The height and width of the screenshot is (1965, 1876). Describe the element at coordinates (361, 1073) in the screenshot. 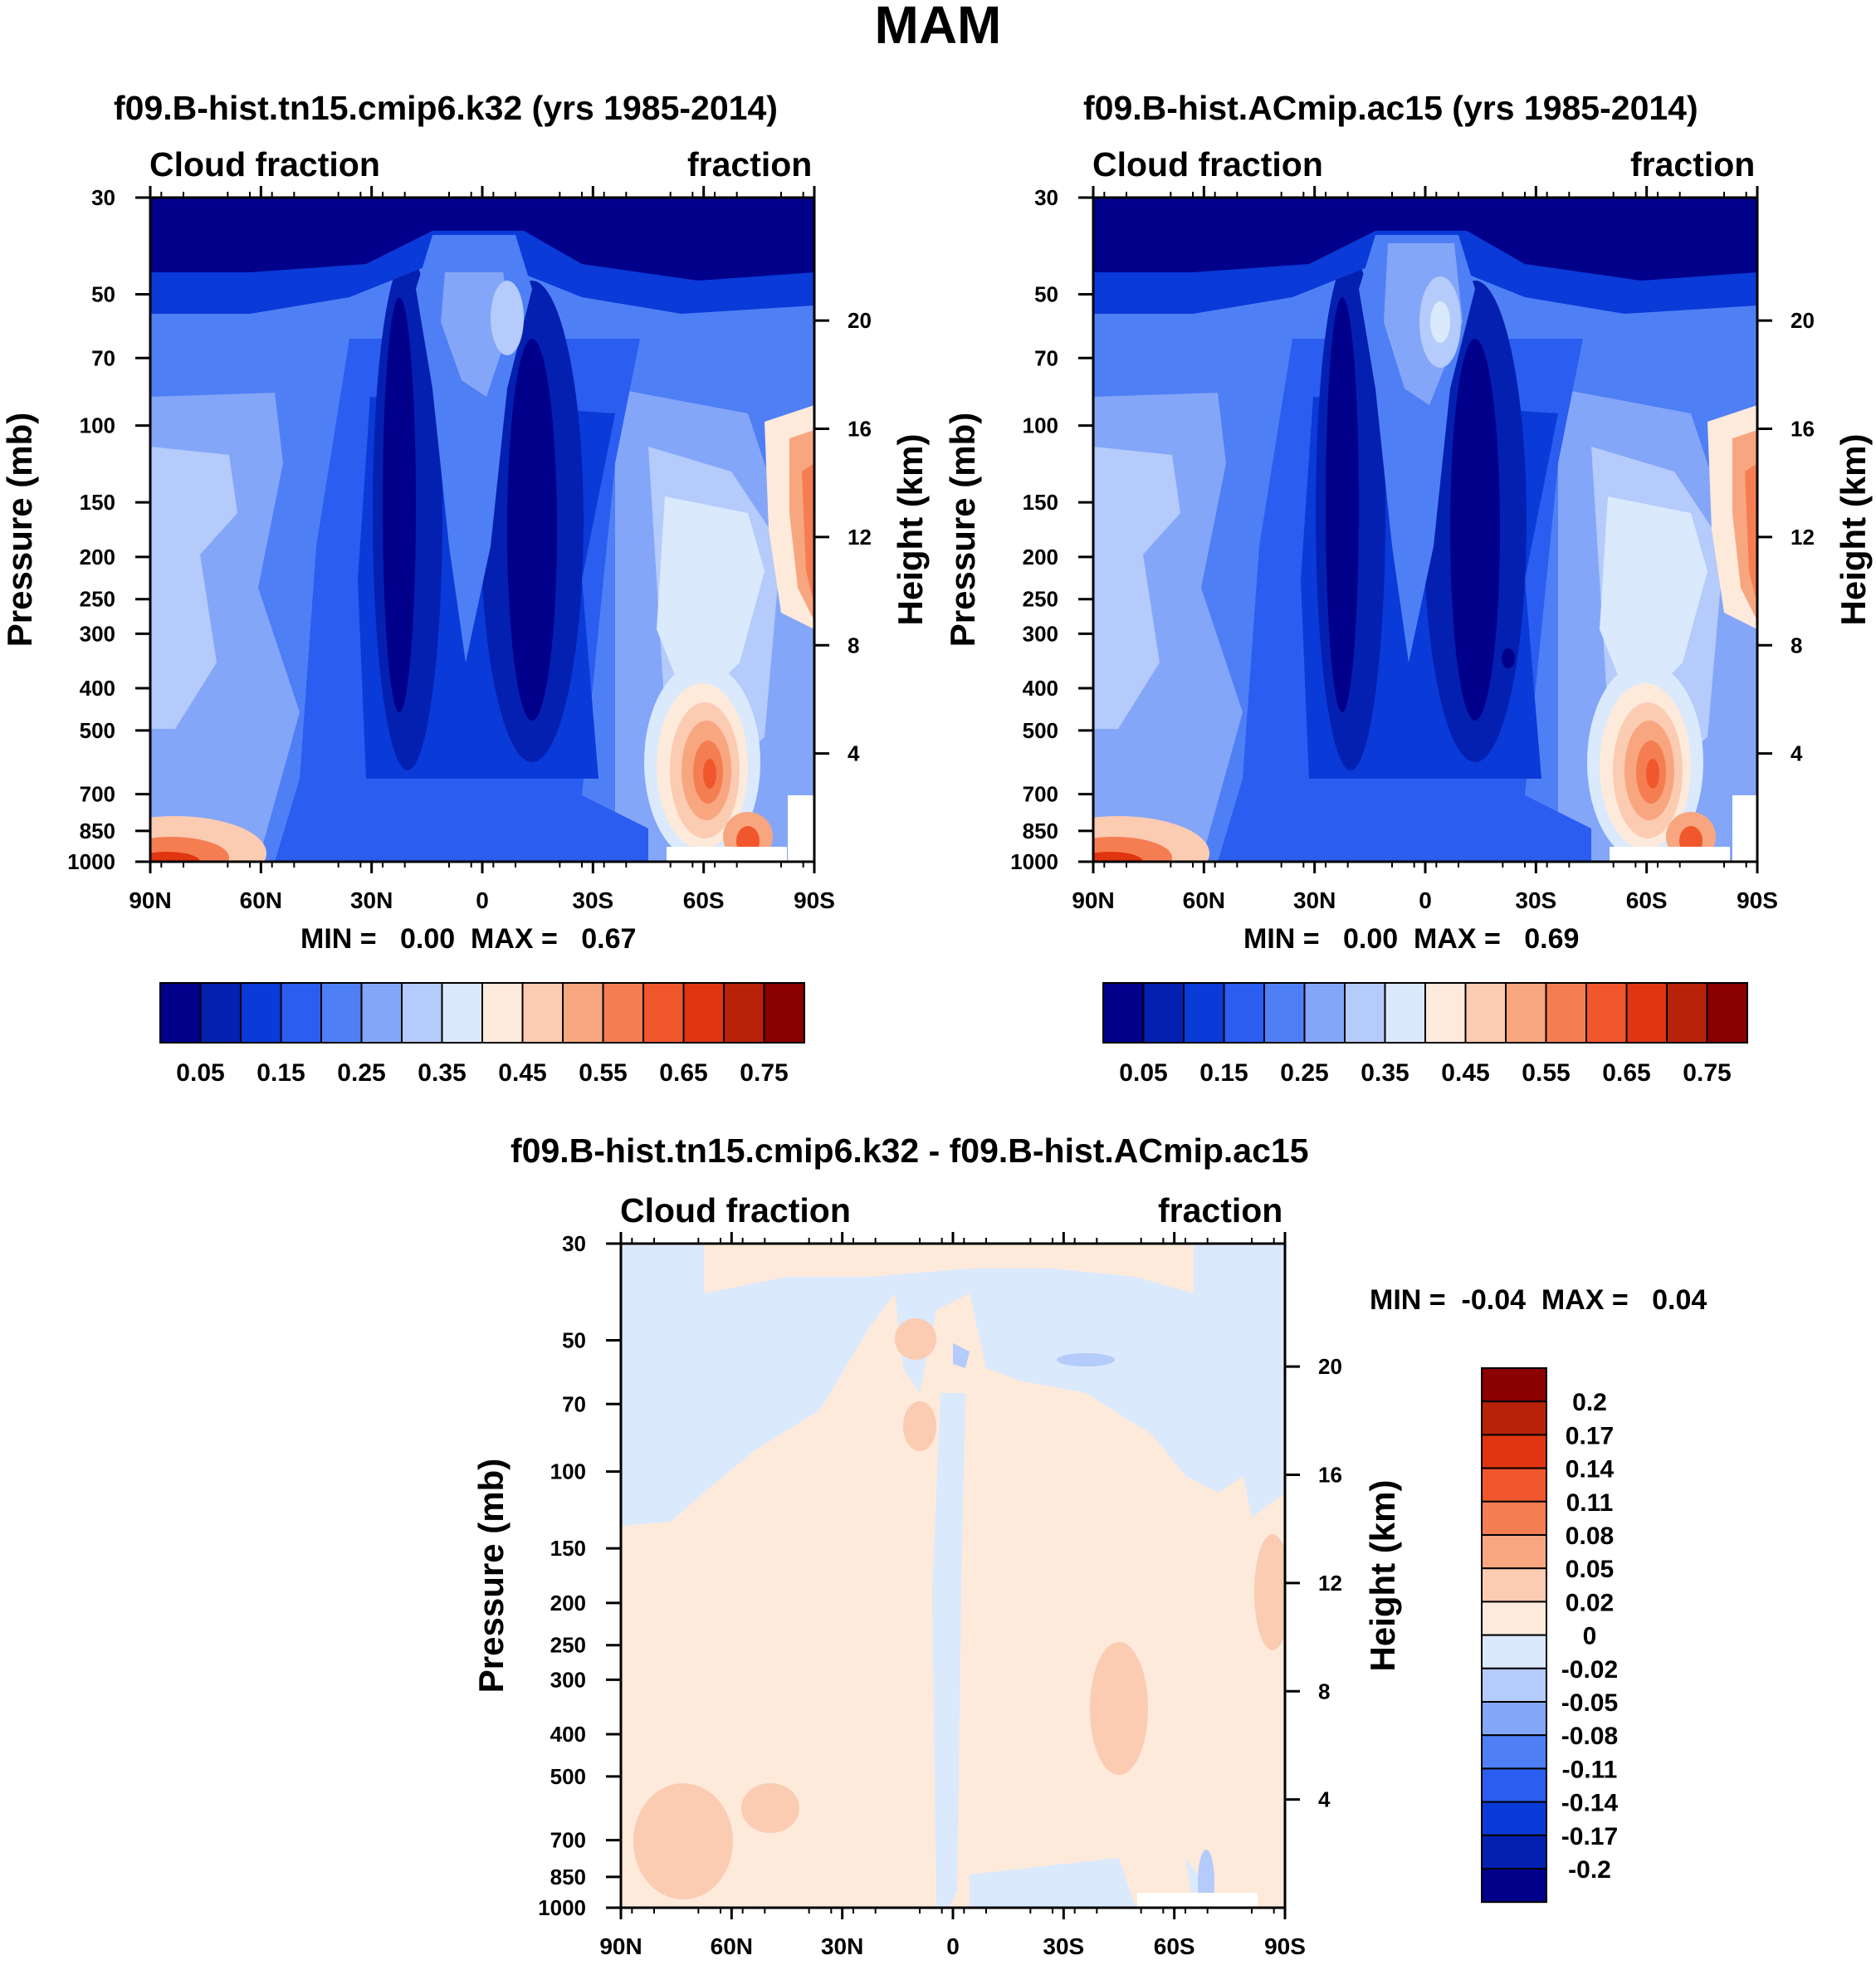

I see `colorbar-label: 0.25` at that location.